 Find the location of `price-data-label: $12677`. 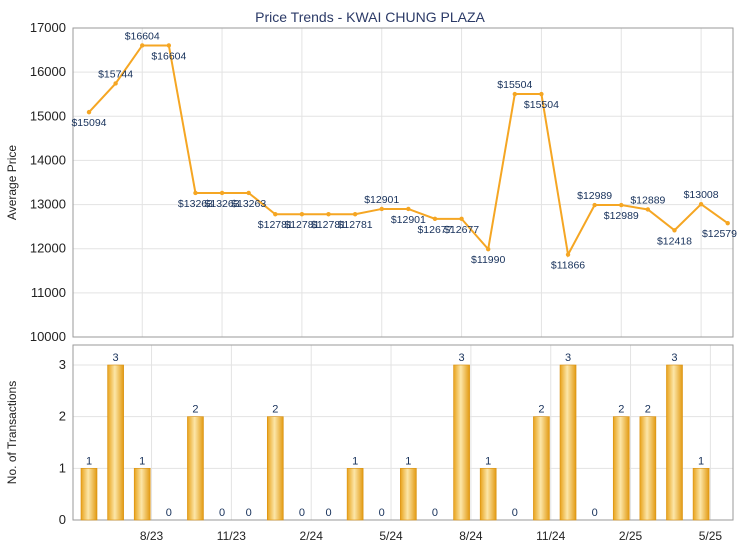

price-data-label: $12677 is located at coordinates (434, 230).